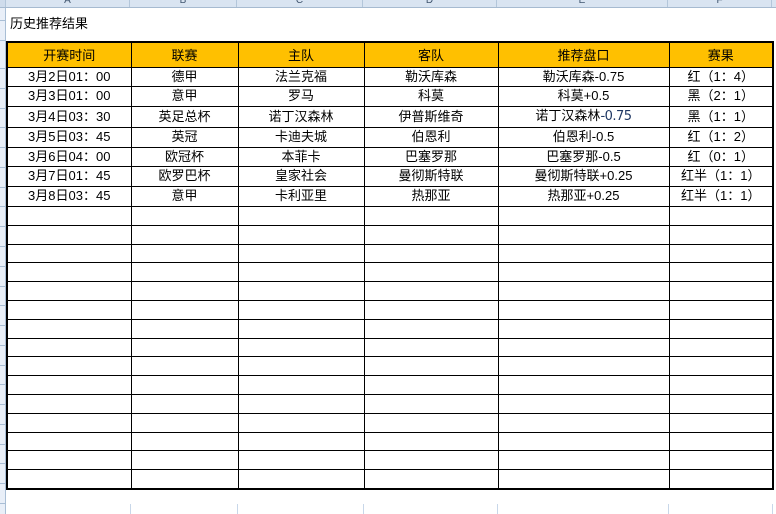 The width and height of the screenshot is (776, 514). What do you see at coordinates (301, 197) in the screenshot?
I see `cell-home-team: 卡利亚里` at bounding box center [301, 197].